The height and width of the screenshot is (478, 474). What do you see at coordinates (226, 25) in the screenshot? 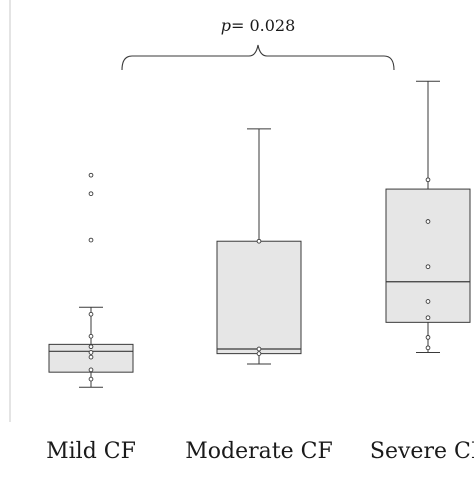
I see `p-symbol: p` at bounding box center [226, 25].